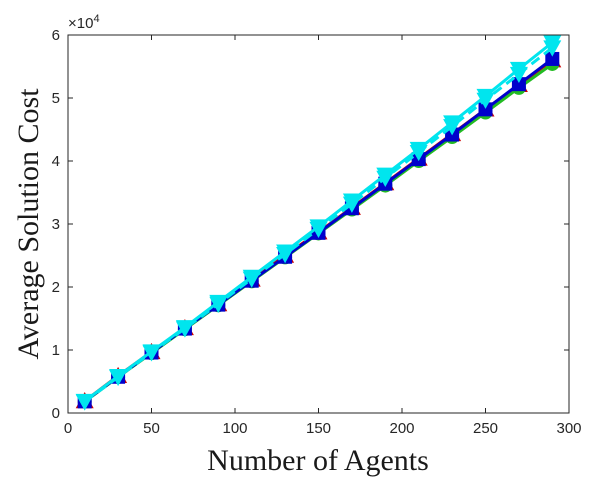 The image size is (598, 477). What do you see at coordinates (234, 428) in the screenshot?
I see `x-tick-label: 100` at bounding box center [234, 428].